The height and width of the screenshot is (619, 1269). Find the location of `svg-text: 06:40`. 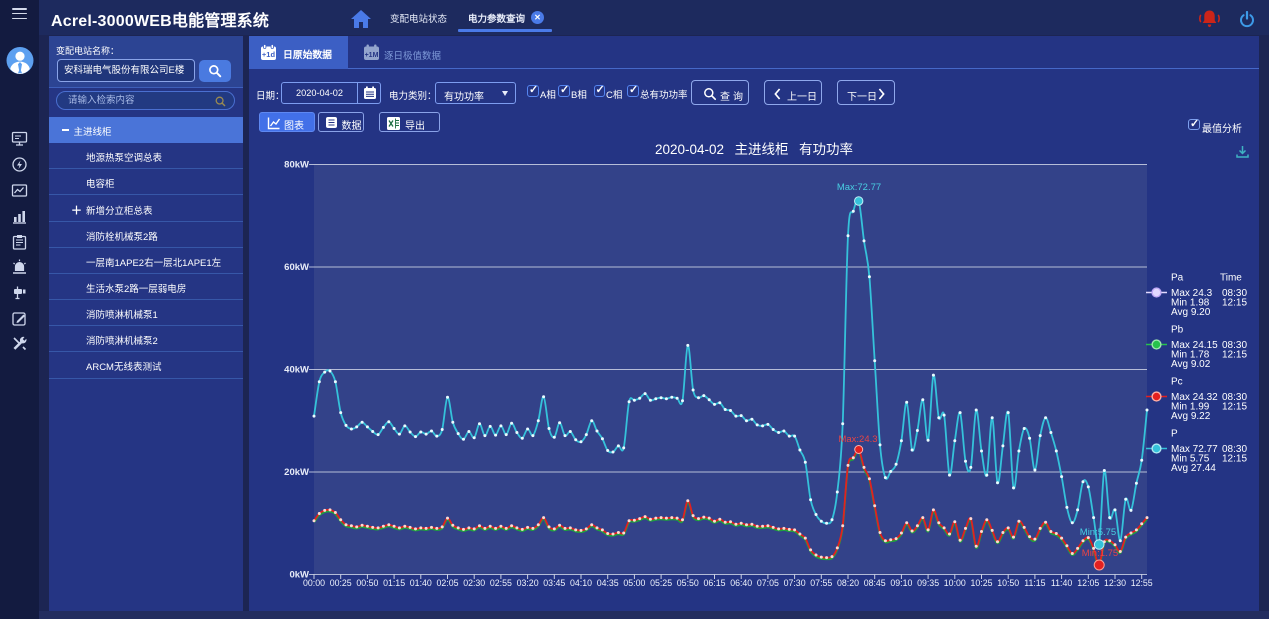

svg-text: 06:40 is located at coordinates (741, 583).